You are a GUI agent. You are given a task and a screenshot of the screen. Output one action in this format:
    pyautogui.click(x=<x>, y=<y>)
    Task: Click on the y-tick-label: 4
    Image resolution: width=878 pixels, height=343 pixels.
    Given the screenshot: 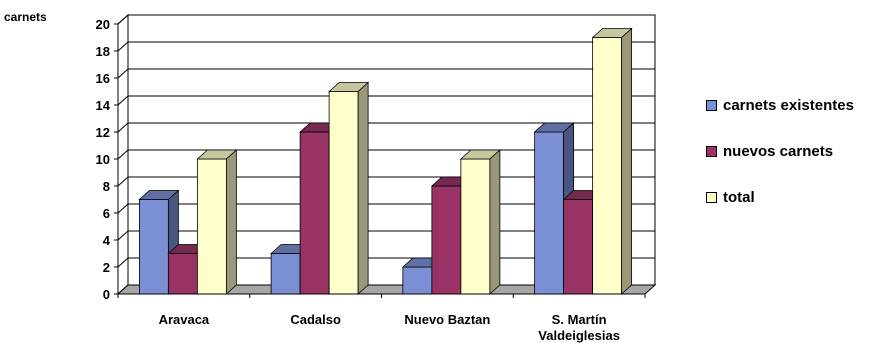 What is the action you would take?
    pyautogui.click(x=107, y=240)
    